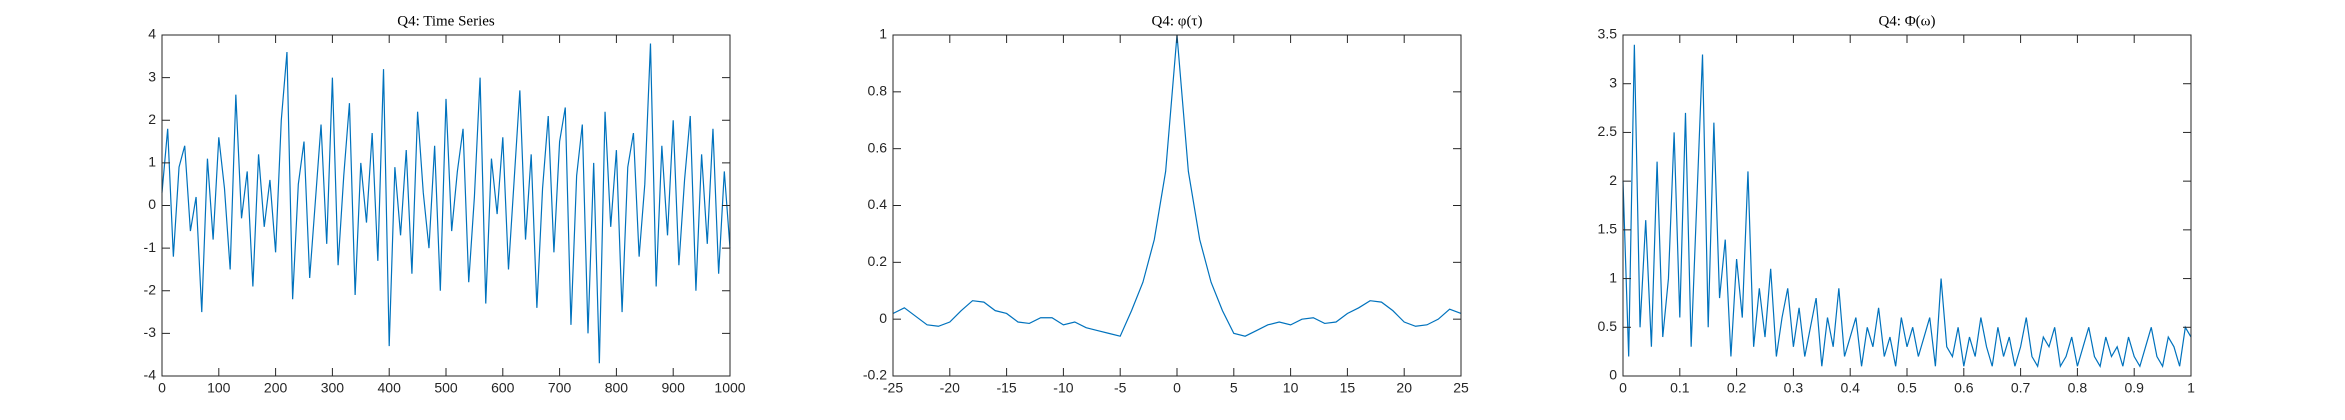  Describe the element at coordinates (729, 388) in the screenshot. I see `x-tick-label: 1000` at that location.